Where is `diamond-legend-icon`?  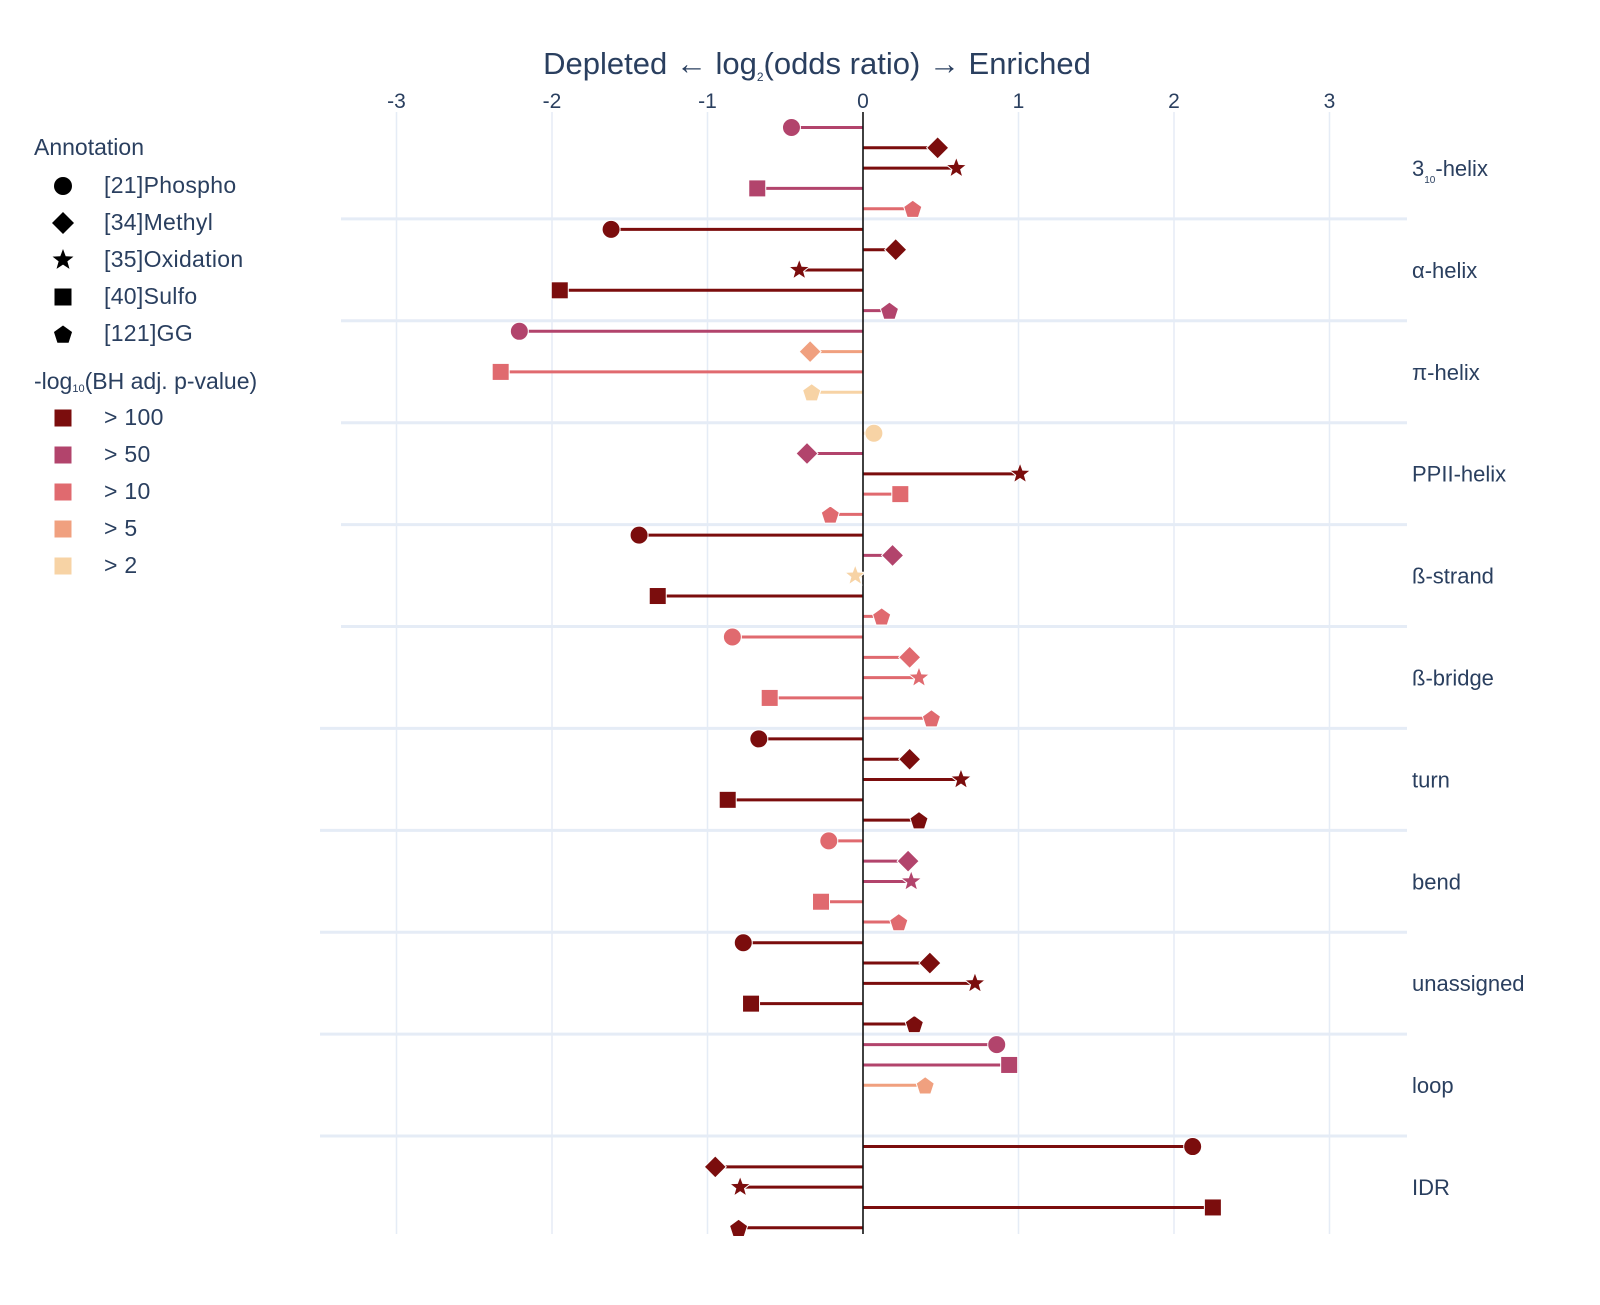
diamond-legend-icon is located at coordinates (63, 222).